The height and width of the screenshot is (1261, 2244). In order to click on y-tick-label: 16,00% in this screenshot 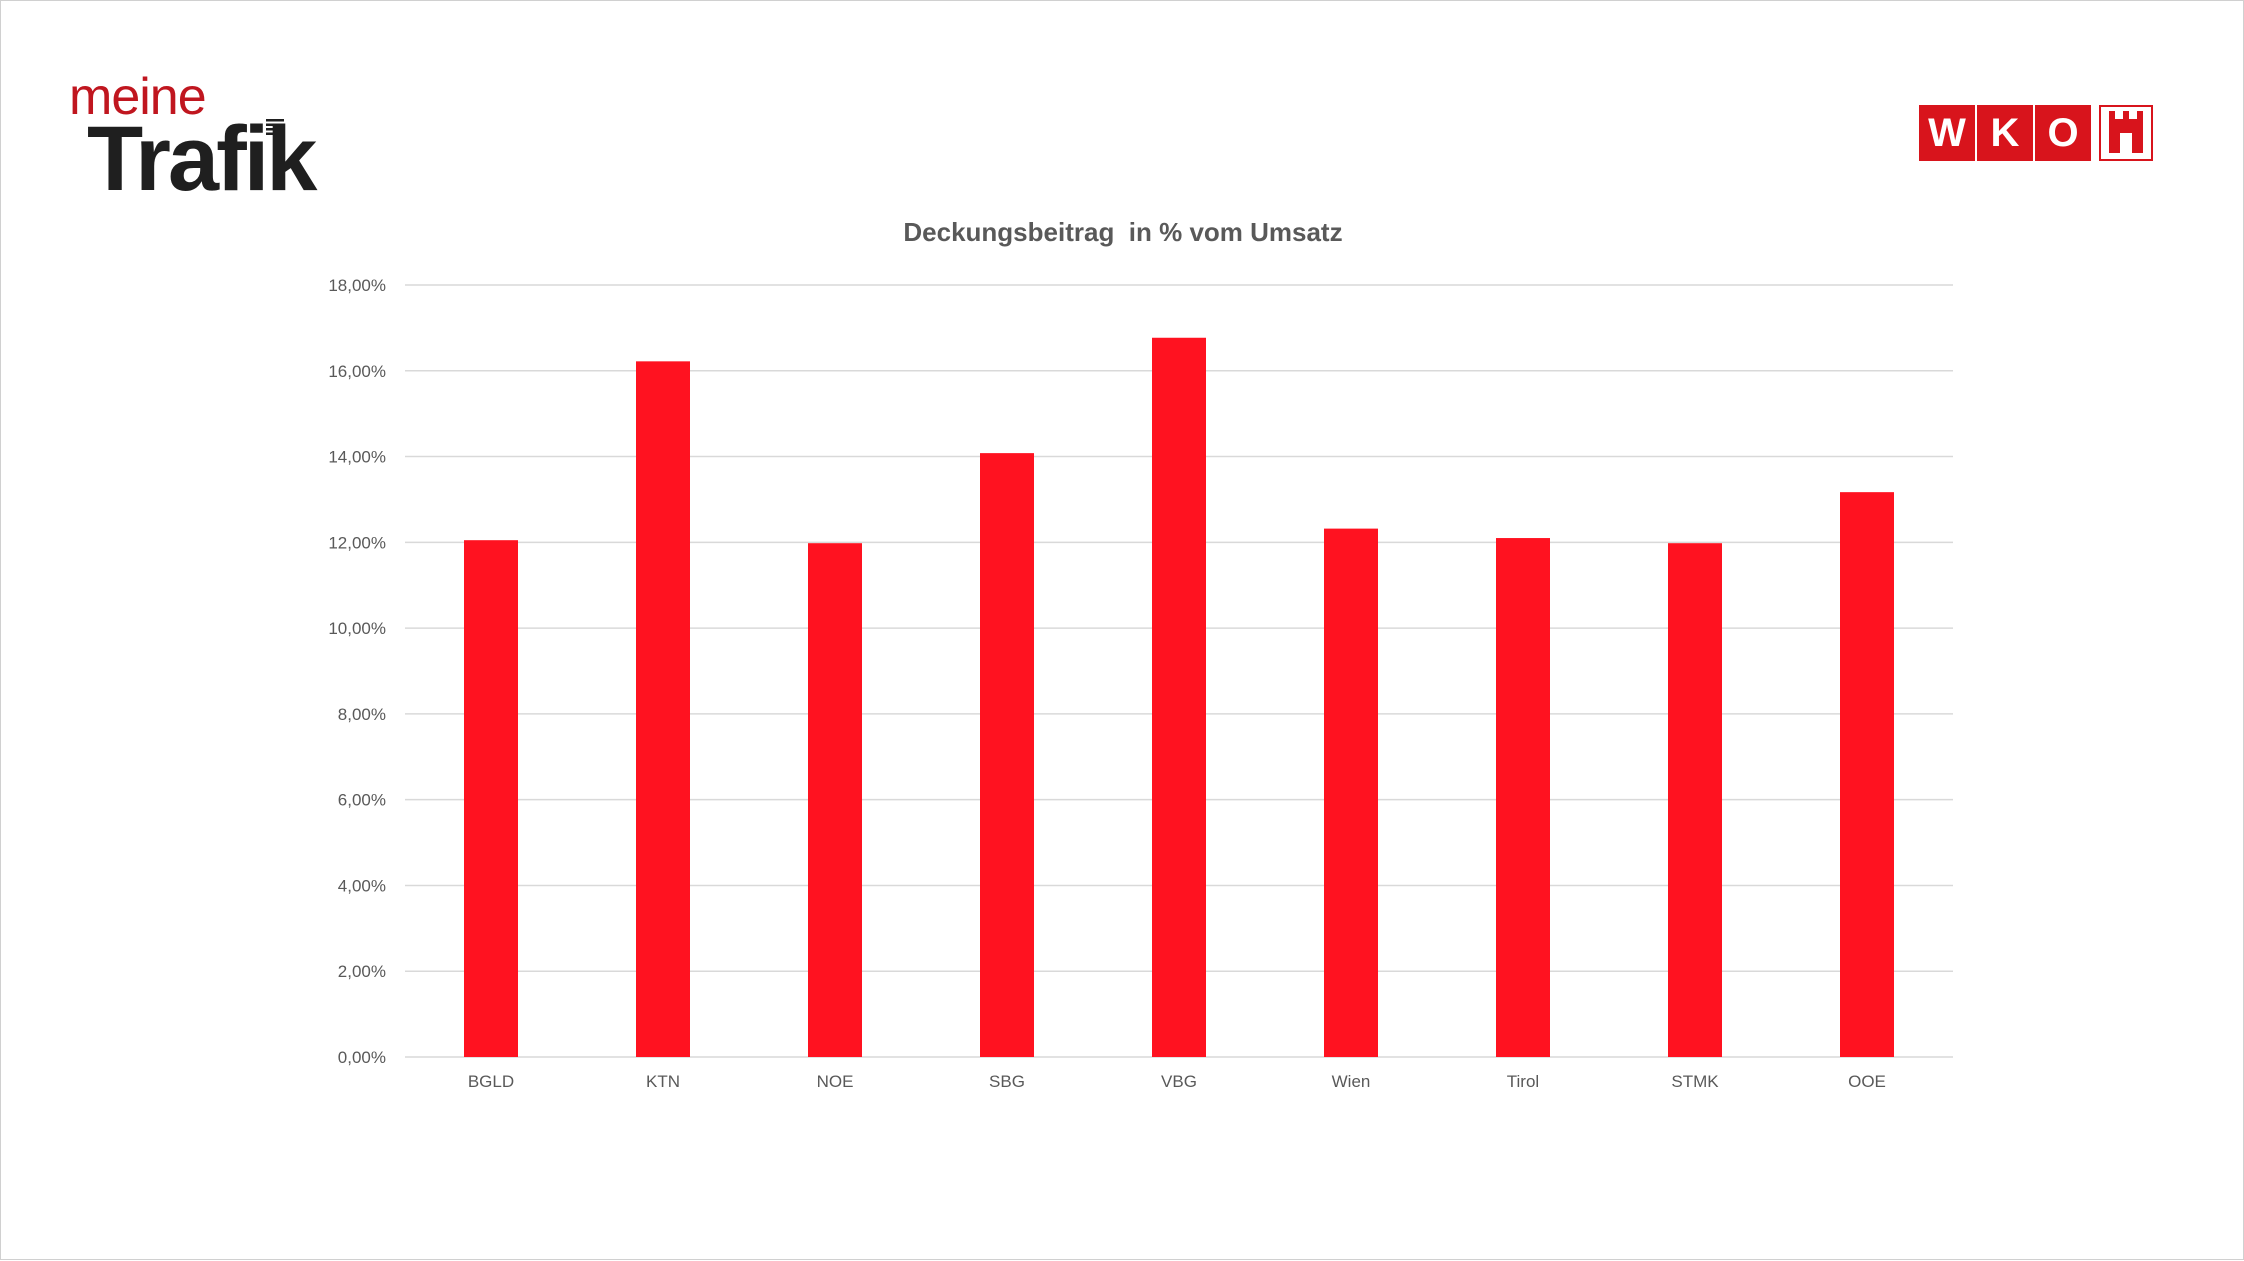, I will do `click(357, 371)`.